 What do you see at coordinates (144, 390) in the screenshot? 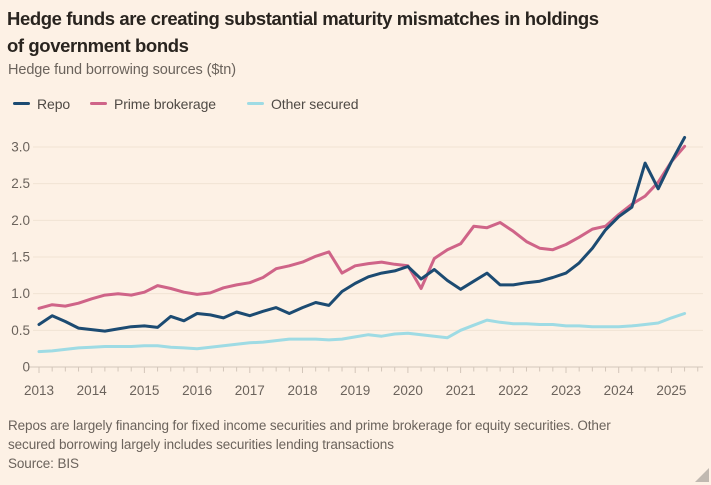
I see `x-tick-label: 2015` at bounding box center [144, 390].